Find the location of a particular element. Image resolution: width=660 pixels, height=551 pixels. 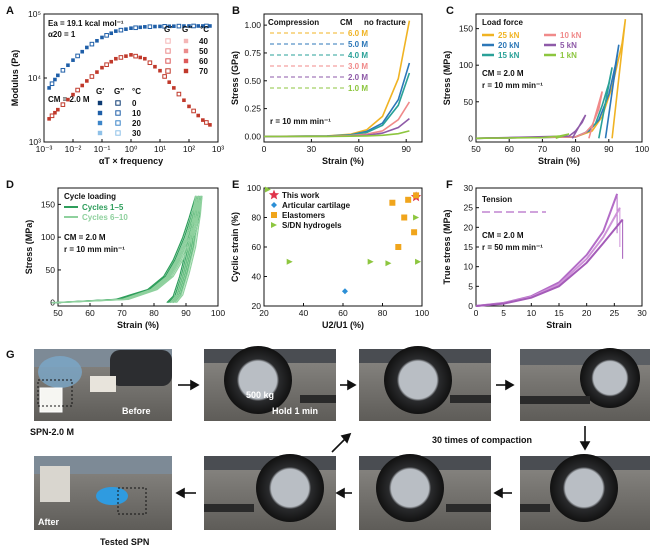

panel-letter-g: G is located at coordinates (10, 355).